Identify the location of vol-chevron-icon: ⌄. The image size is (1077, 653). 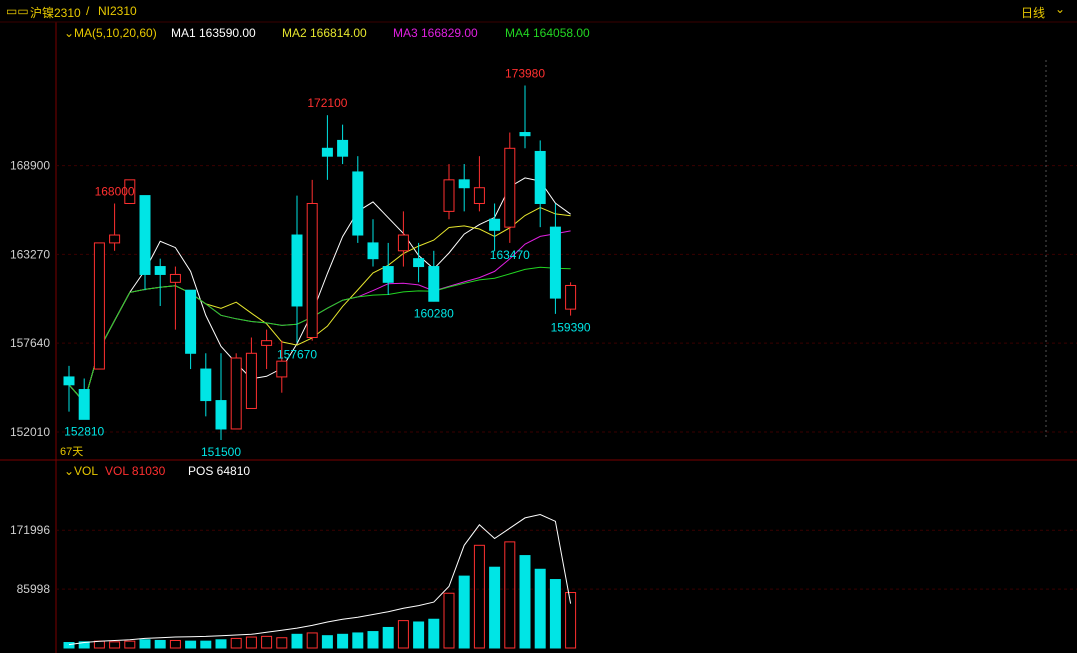
(69, 471).